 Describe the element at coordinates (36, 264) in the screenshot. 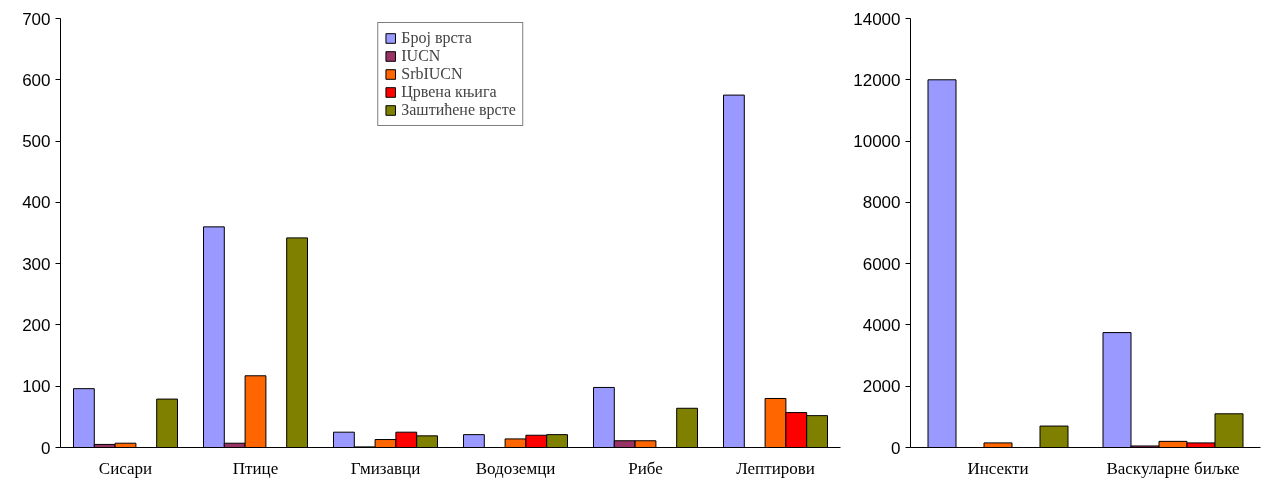

I see `y-tick-label: 300` at that location.